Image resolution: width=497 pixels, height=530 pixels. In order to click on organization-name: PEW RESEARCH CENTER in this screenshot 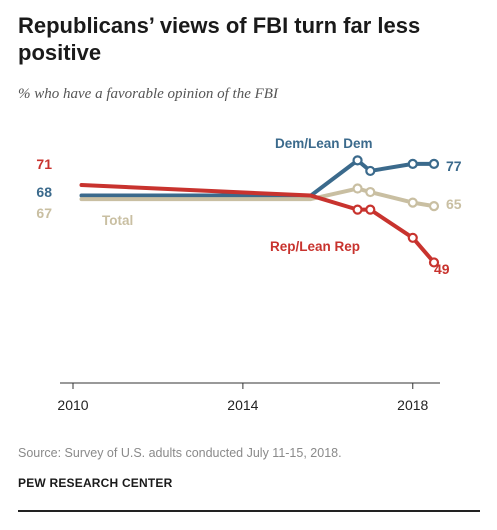, I will do `click(95, 483)`.